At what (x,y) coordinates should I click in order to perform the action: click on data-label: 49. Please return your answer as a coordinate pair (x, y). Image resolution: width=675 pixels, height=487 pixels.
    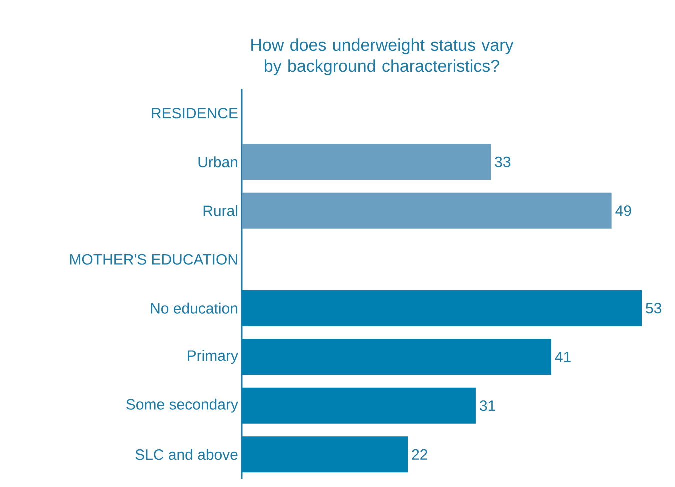
    Looking at the image, I should click on (624, 211).